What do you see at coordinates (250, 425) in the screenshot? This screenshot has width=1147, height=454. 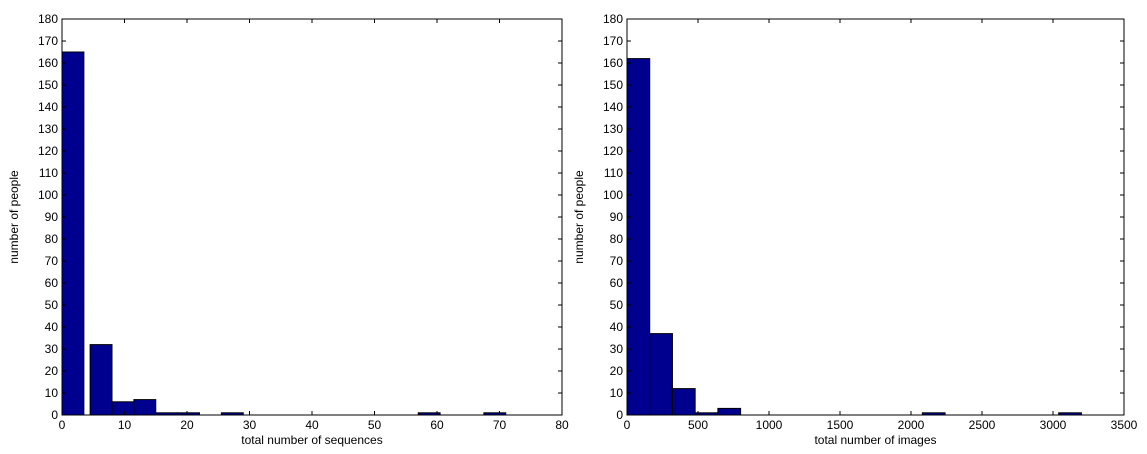 I see `x-tick-label: 30` at bounding box center [250, 425].